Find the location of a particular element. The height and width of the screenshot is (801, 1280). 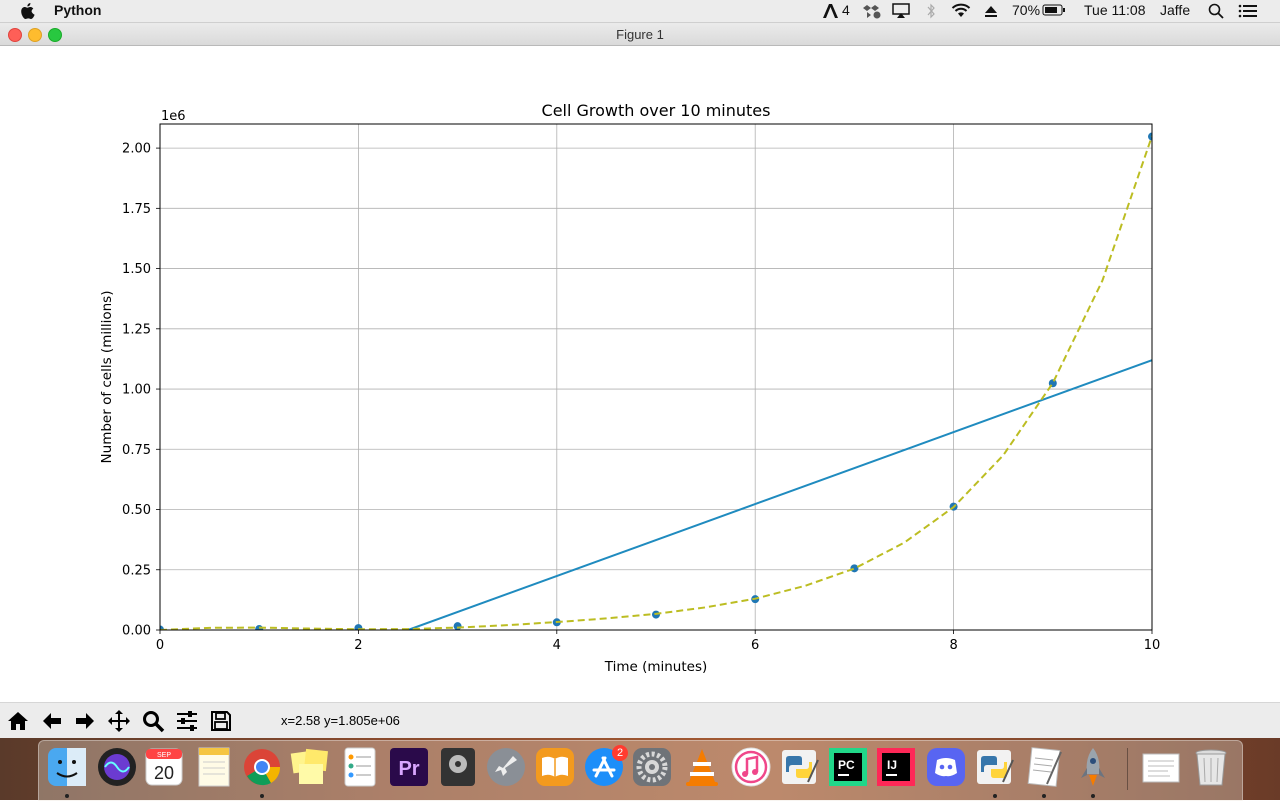

apple-icon is located at coordinates (28, 11).